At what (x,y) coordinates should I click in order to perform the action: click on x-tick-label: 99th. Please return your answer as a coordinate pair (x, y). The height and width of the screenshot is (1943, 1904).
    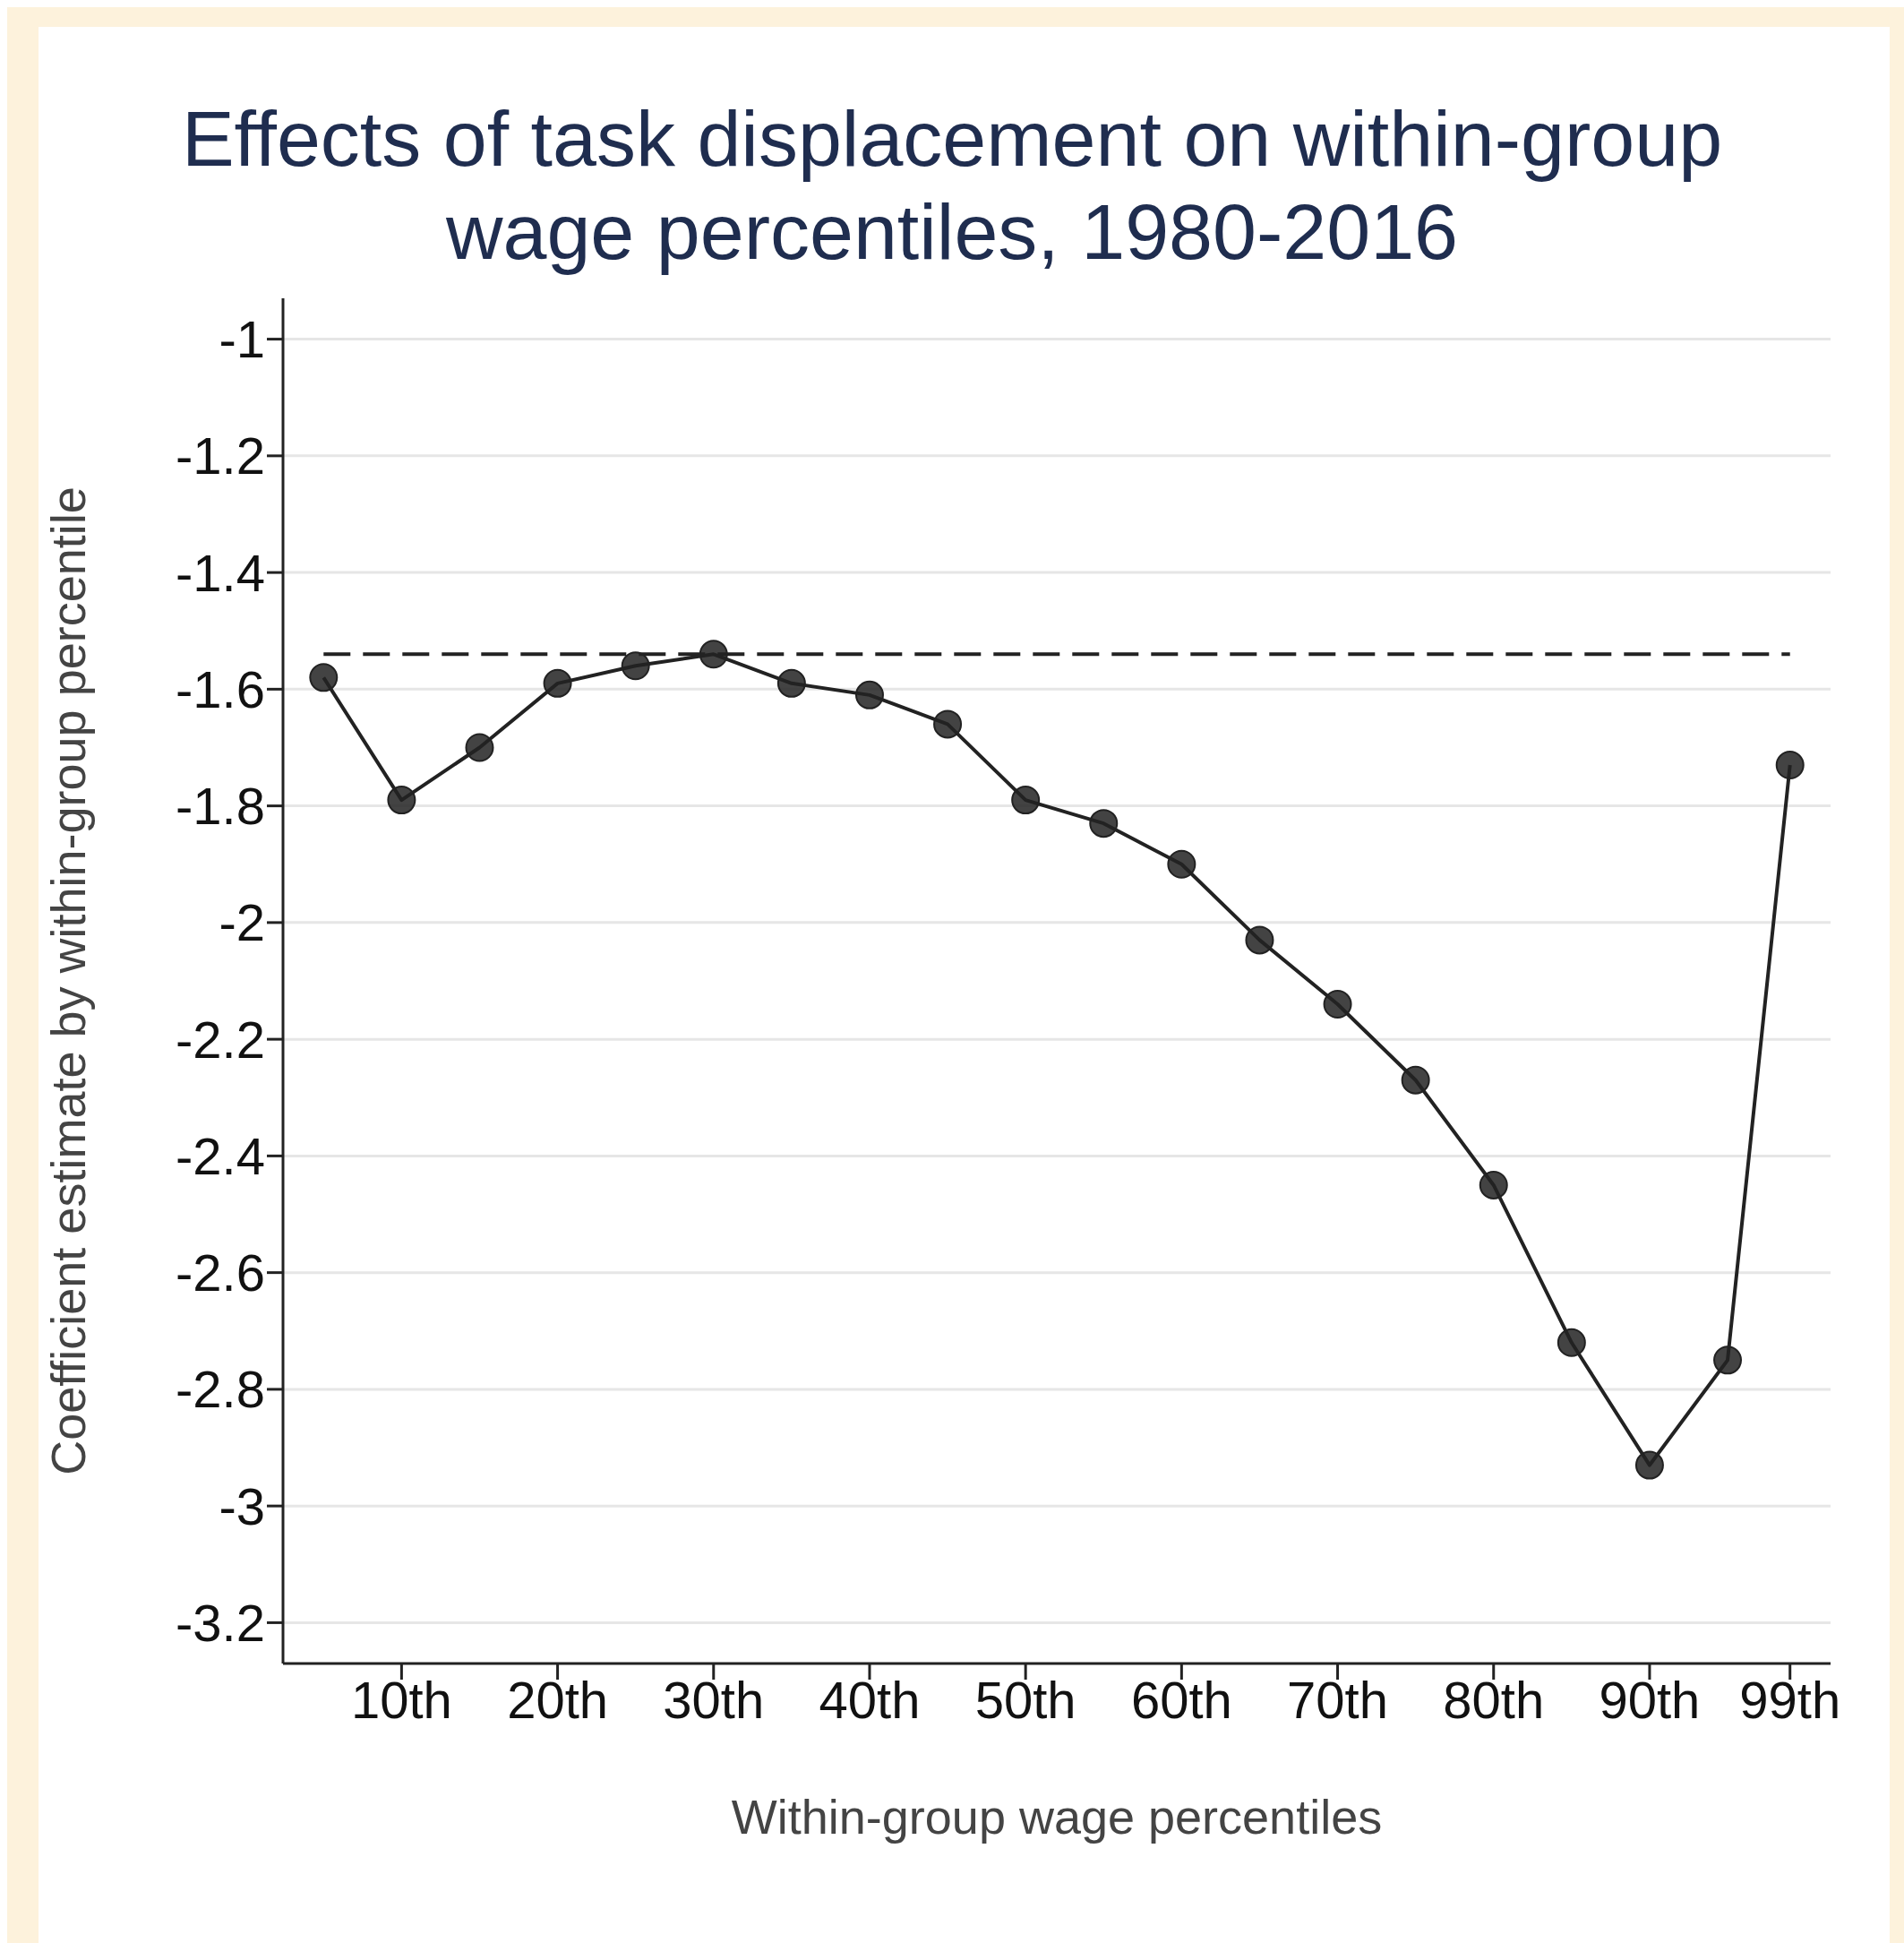
    Looking at the image, I should click on (1790, 1700).